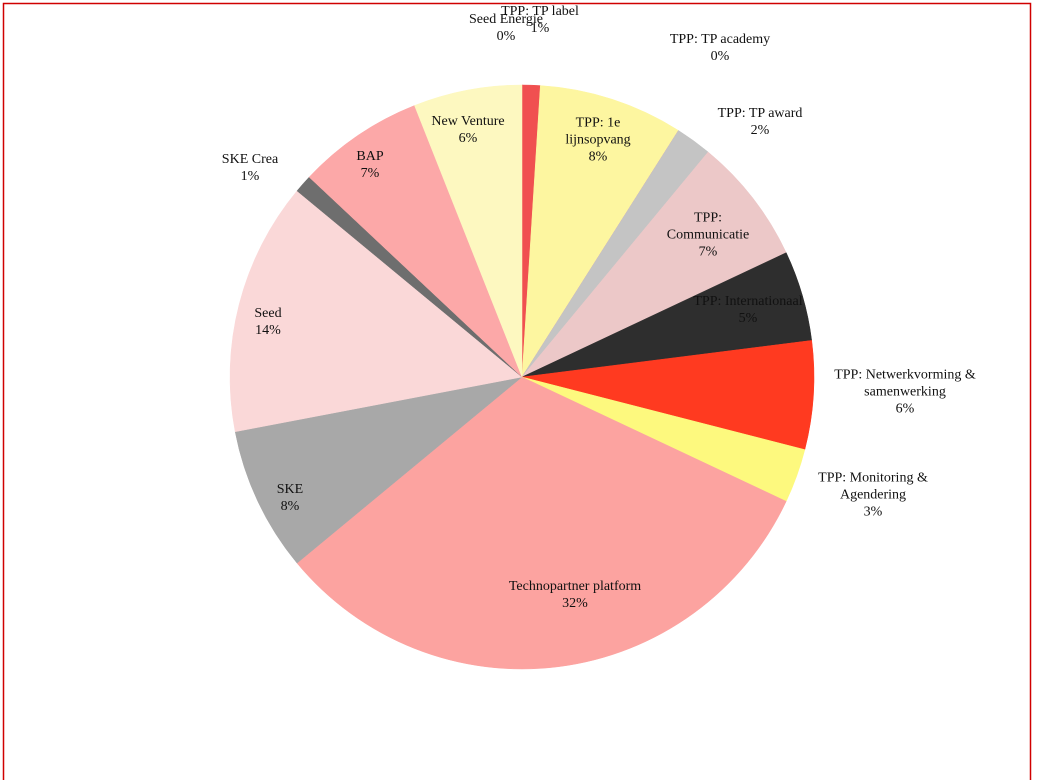 Image resolution: width=1037 pixels, height=780 pixels. Describe the element at coordinates (598, 131) in the screenshot. I see `slice-name: TPP: 1e lijnsopvang` at that location.